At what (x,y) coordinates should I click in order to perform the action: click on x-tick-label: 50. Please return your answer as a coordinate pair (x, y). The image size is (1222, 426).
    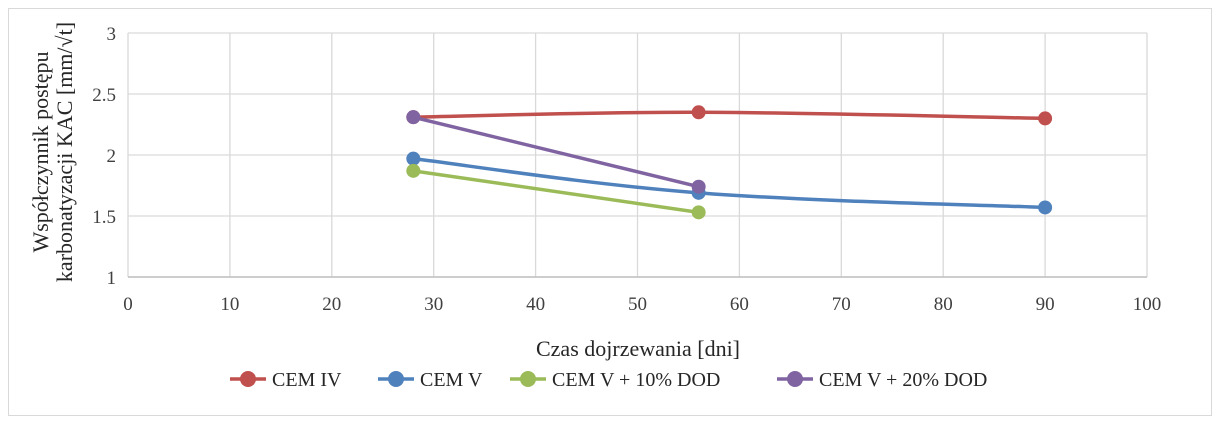
    Looking at the image, I should click on (637, 304).